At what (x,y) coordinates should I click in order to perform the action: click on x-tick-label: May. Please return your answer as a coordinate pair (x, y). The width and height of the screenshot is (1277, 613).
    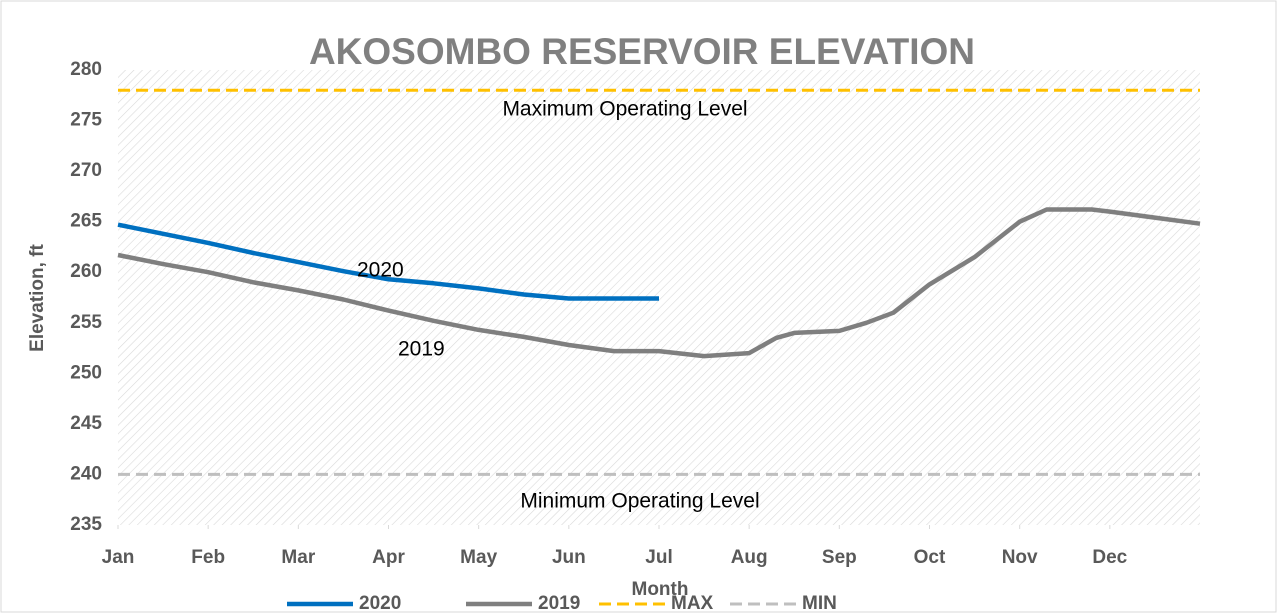
    Looking at the image, I should click on (478, 557).